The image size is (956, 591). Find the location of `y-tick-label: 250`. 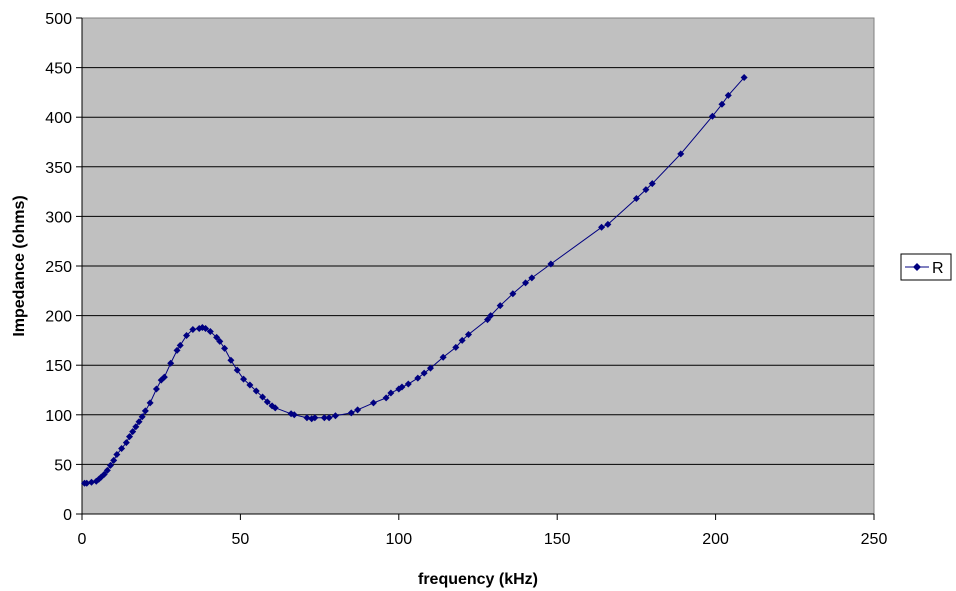

y-tick-label: 250 is located at coordinates (58, 267).